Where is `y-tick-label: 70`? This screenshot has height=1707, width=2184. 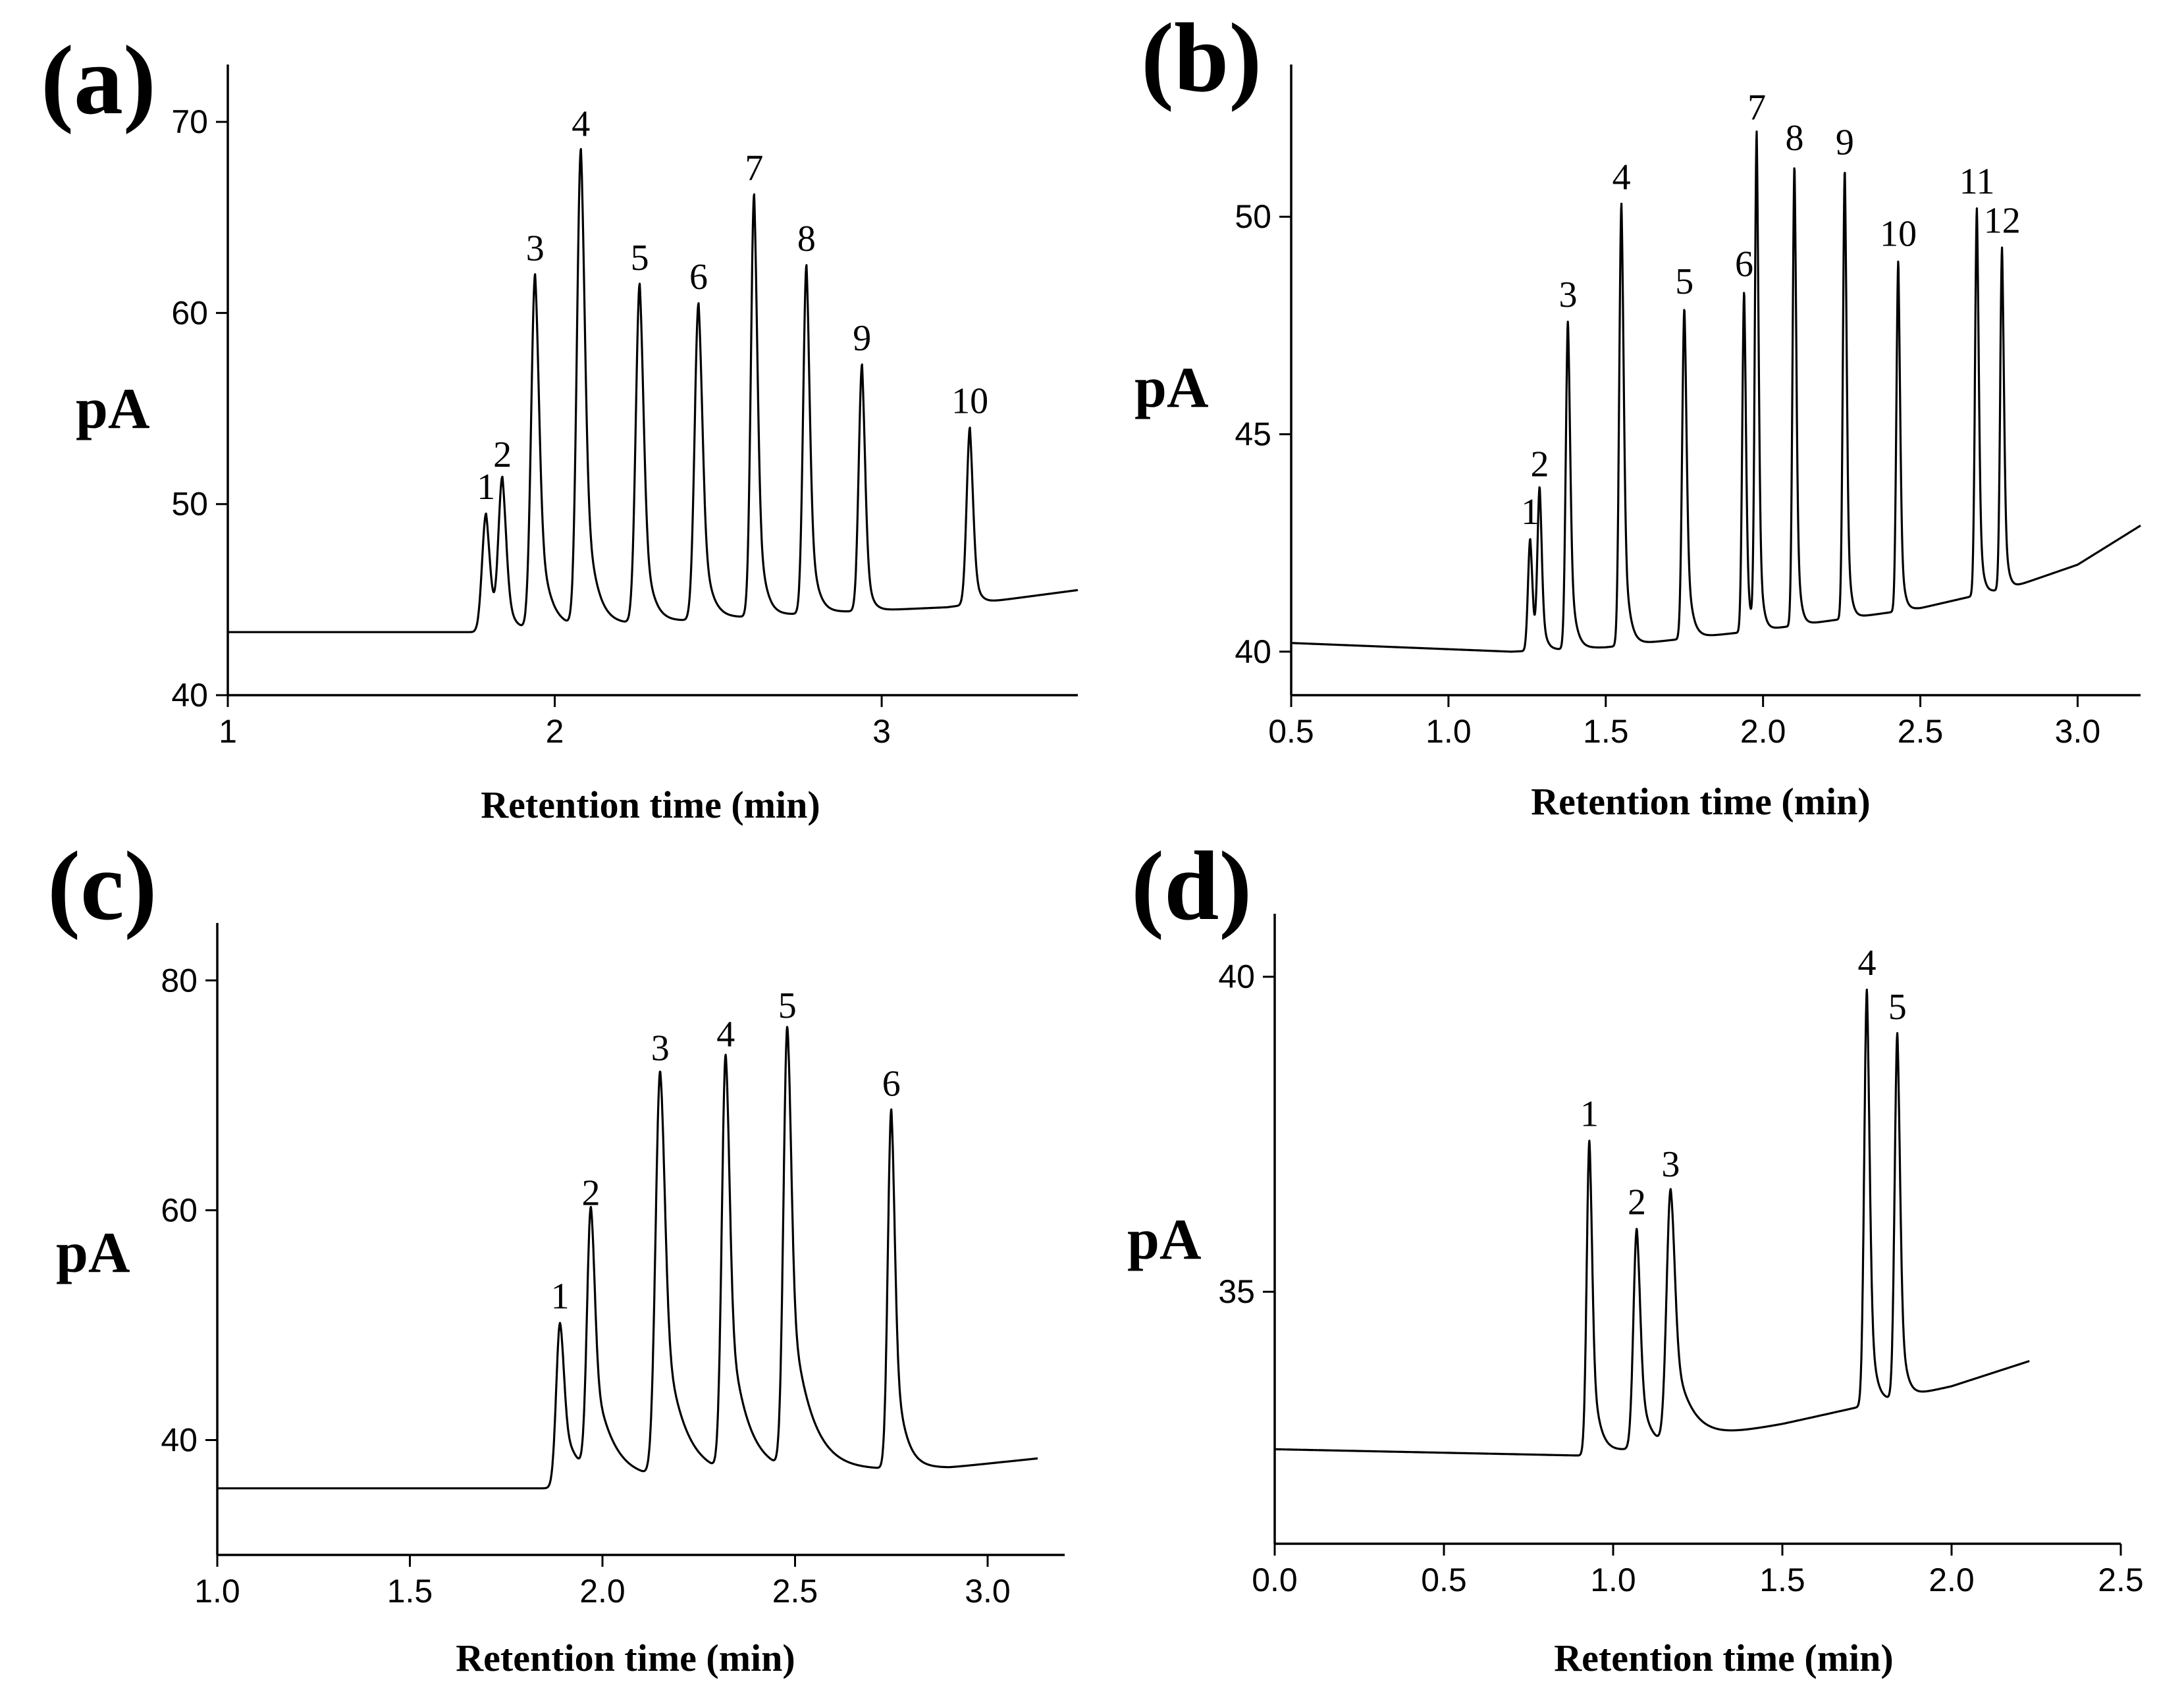 y-tick-label: 70 is located at coordinates (189, 122).